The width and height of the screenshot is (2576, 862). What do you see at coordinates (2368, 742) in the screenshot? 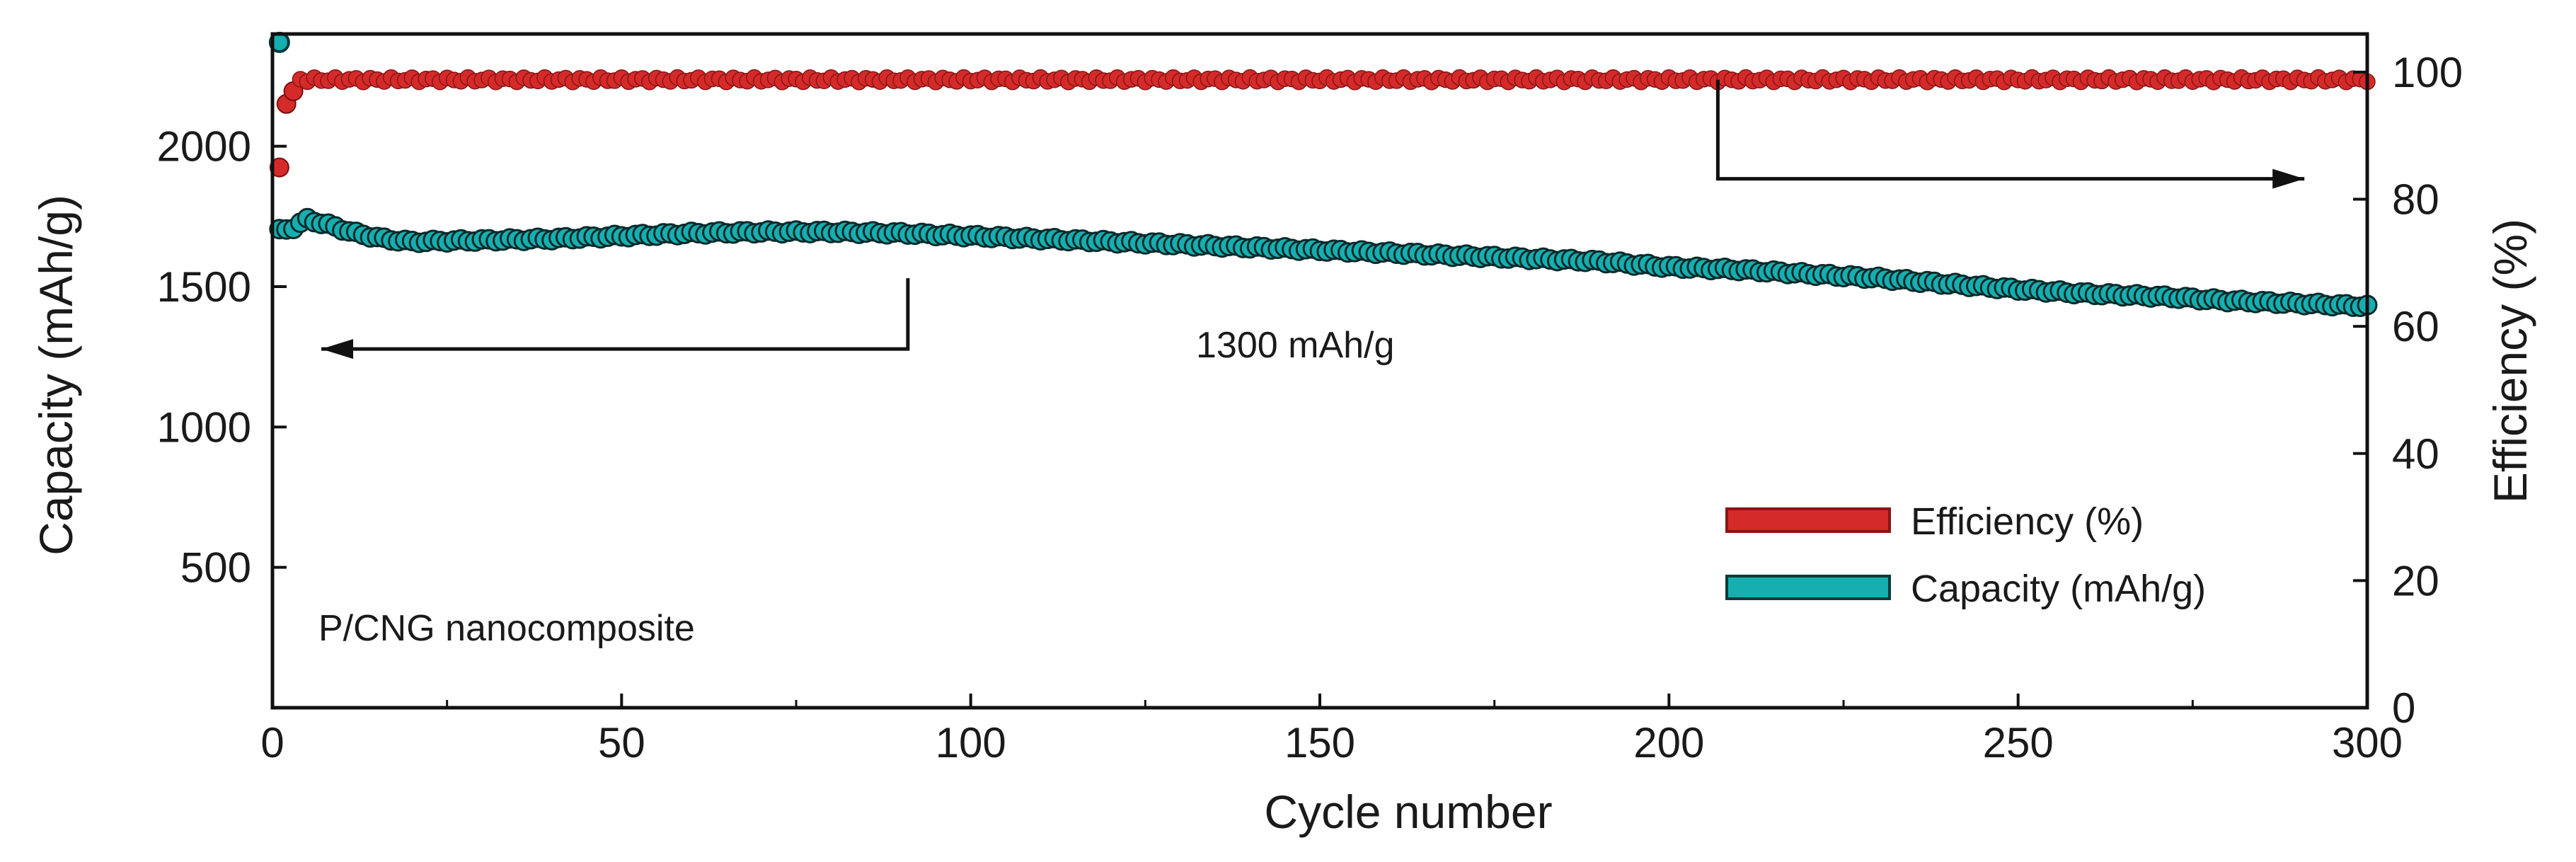
I see `x-tick-label: 300` at bounding box center [2368, 742].